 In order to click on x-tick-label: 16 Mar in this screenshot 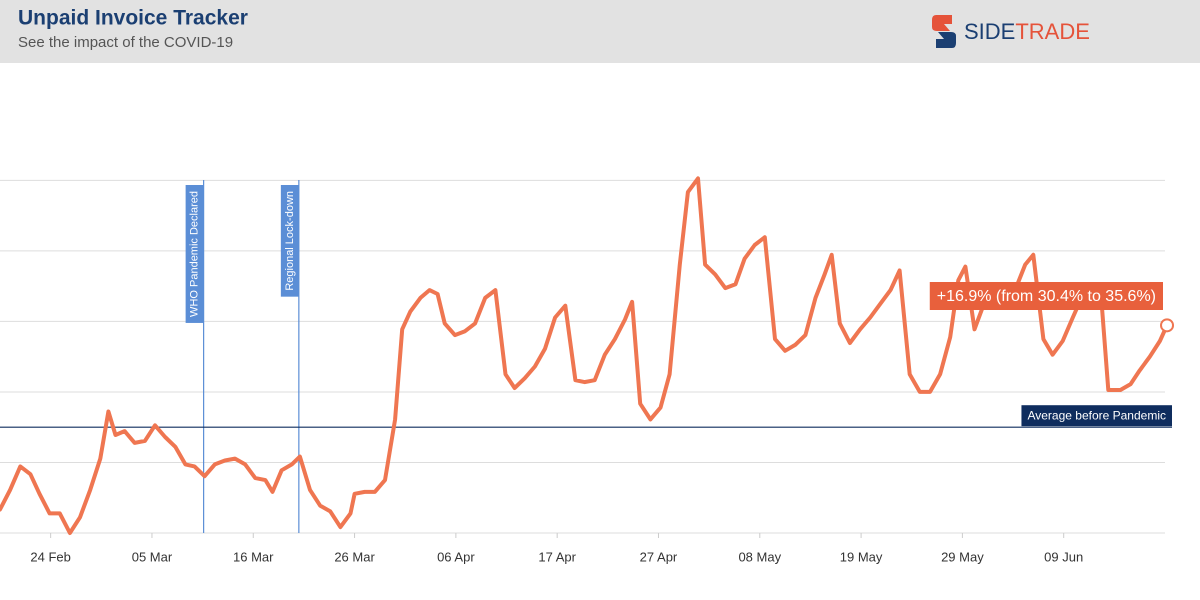, I will do `click(253, 556)`.